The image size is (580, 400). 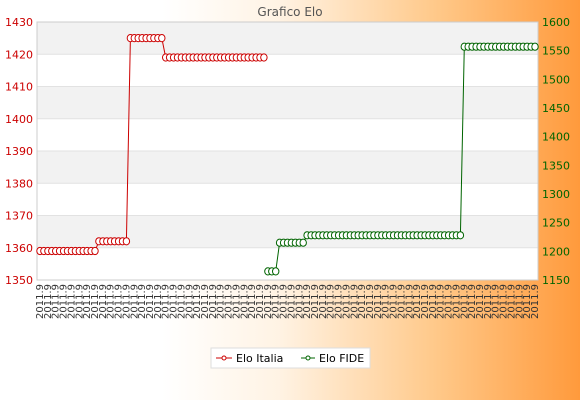 I want to click on right-tick-label: 1250, so click(x=556, y=223).